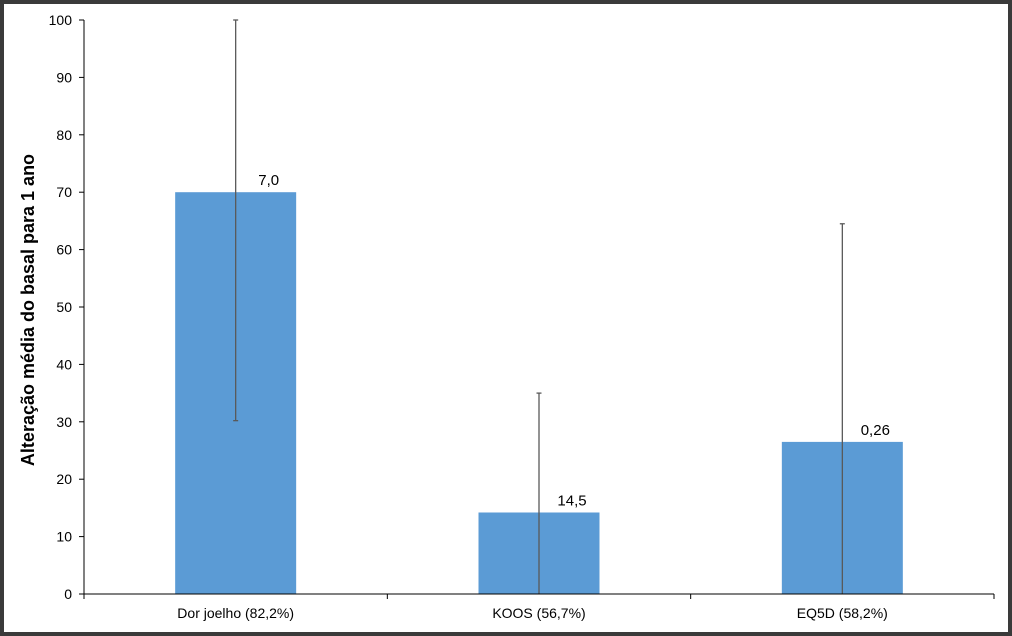 This screenshot has height=636, width=1012. What do you see at coordinates (64, 250) in the screenshot?
I see `y-tick-label: 60` at bounding box center [64, 250].